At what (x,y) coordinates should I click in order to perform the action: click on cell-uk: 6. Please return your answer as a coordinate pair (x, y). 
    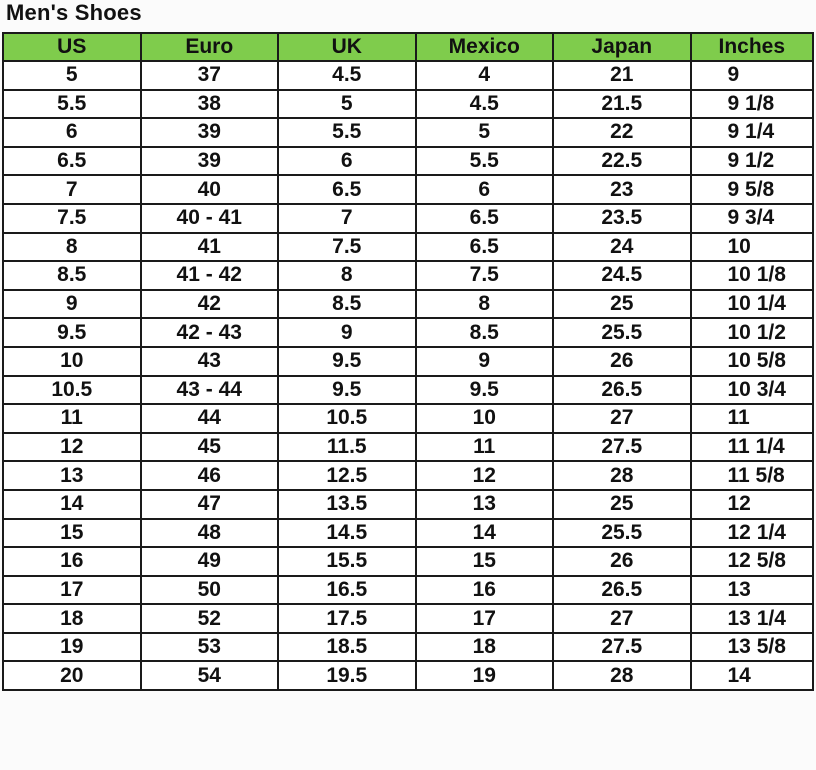
    Looking at the image, I should click on (347, 161).